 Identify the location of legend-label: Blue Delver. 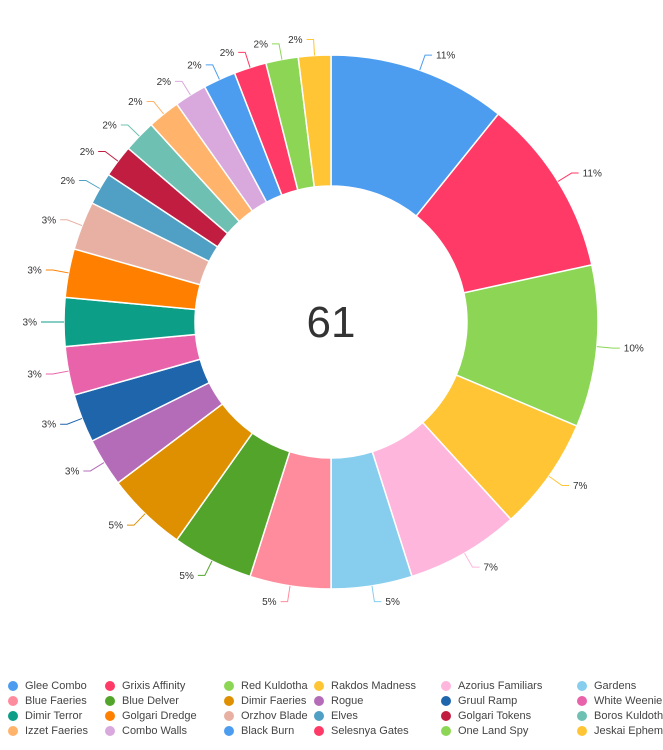
(150, 701).